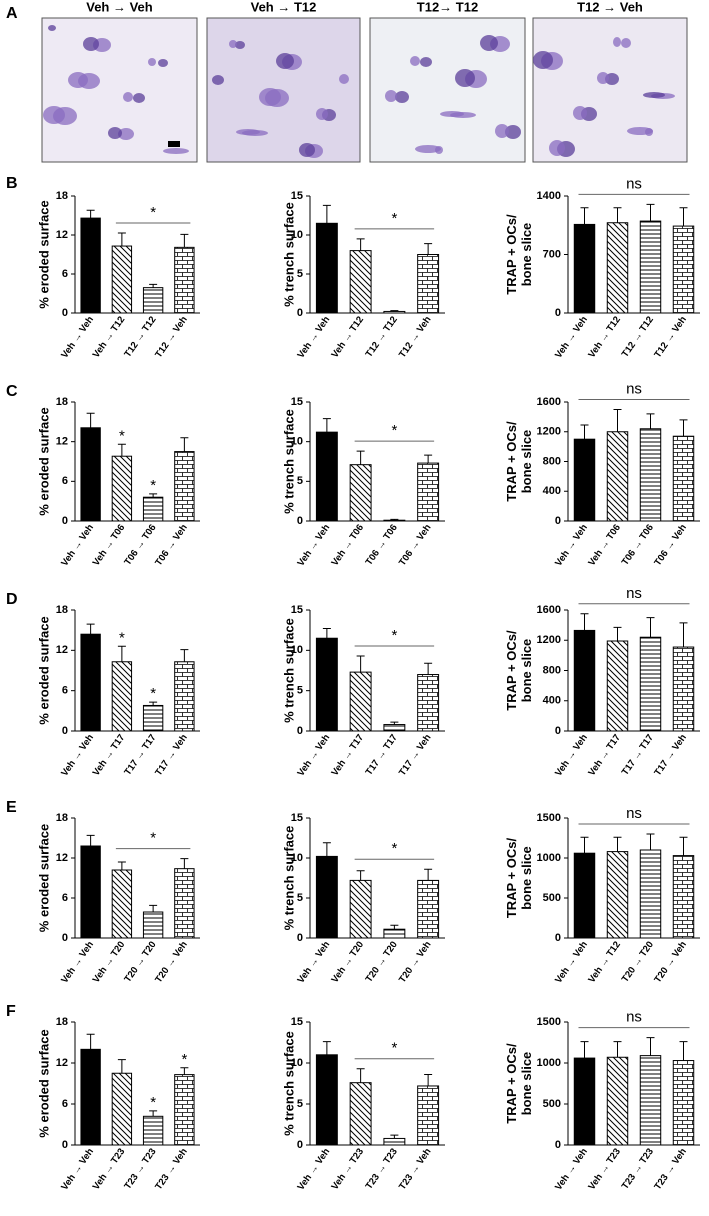 The height and width of the screenshot is (1216, 709). Describe the element at coordinates (511, 254) in the screenshot. I see `y-axis-label: TRAP + OCs/` at that location.